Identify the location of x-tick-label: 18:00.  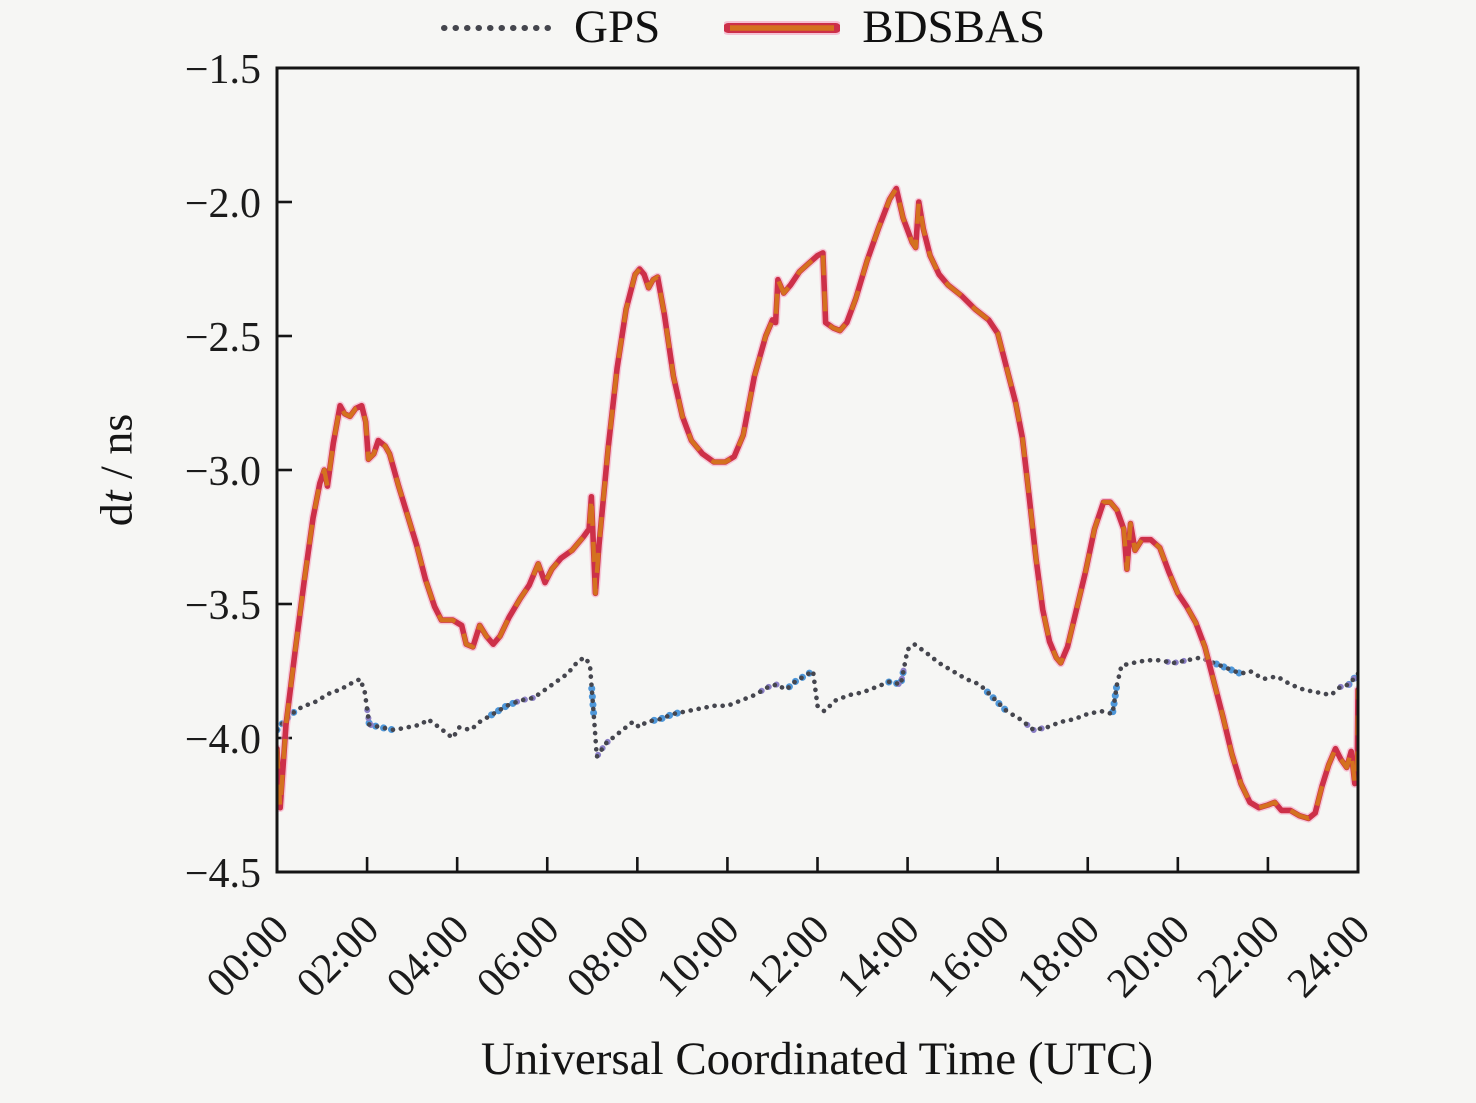
(1059, 957).